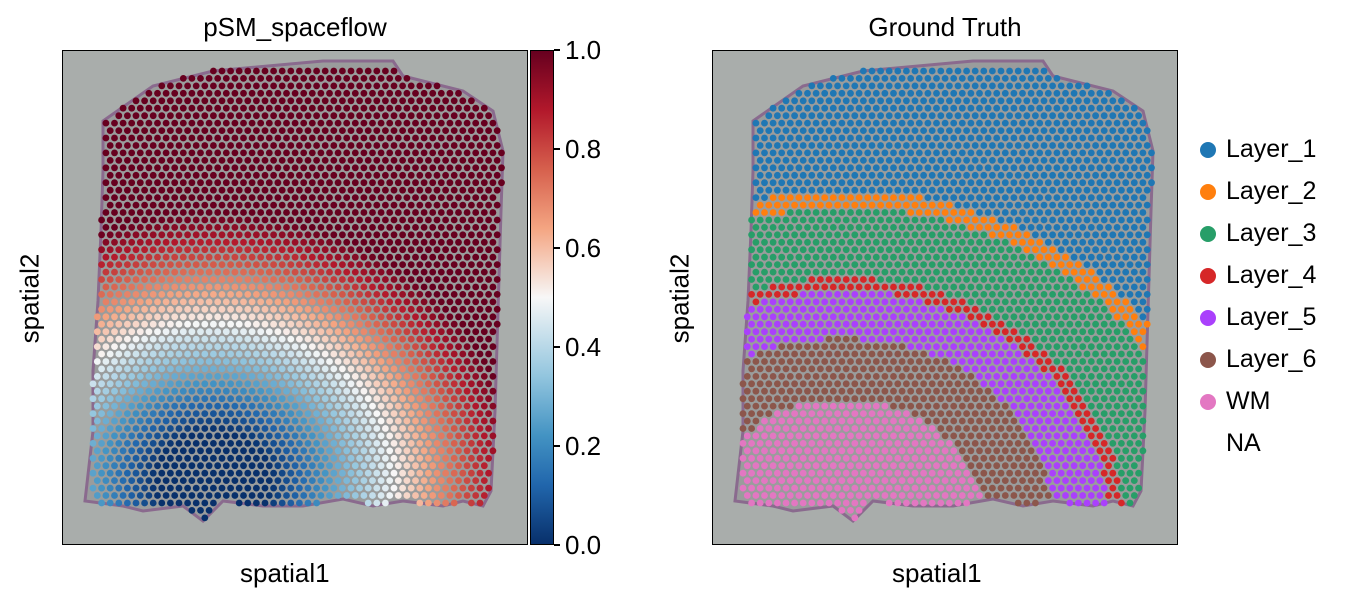  What do you see at coordinates (945, 27) in the screenshot?
I see `right-chart-title: Ground Truth` at bounding box center [945, 27].